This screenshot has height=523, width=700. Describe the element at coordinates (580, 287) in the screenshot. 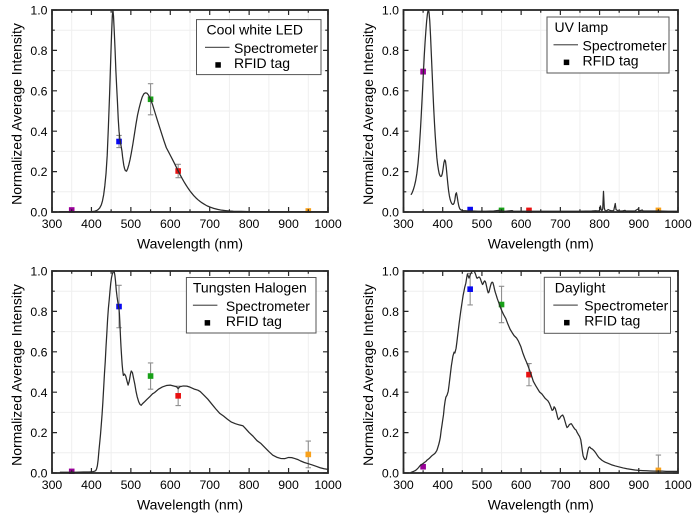

I see `svg-text: Daylight` at that location.